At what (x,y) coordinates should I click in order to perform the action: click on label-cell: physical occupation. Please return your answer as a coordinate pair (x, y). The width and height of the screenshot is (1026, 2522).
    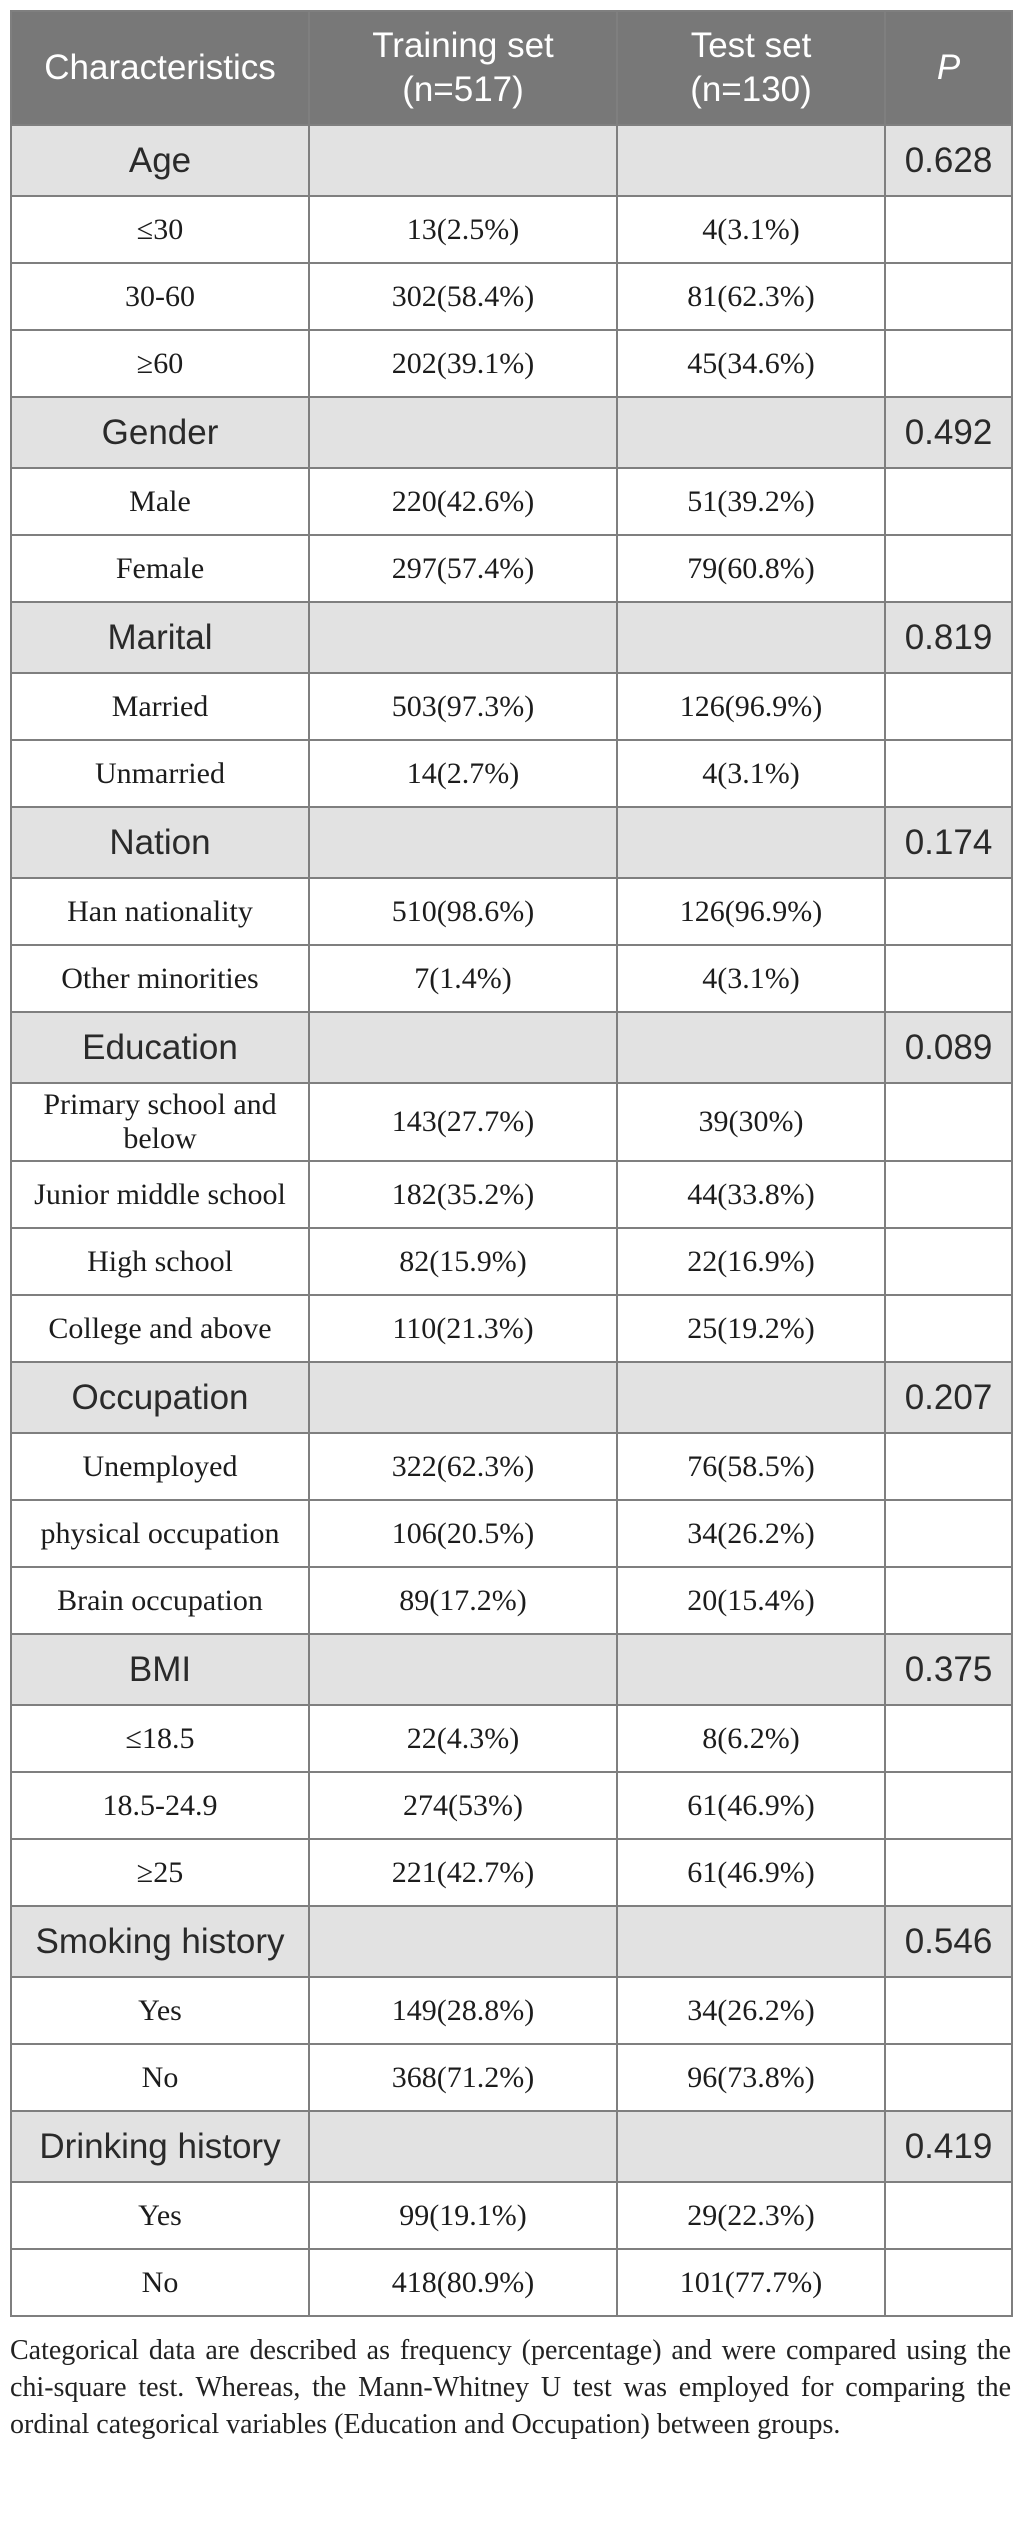
    Looking at the image, I should click on (160, 1533).